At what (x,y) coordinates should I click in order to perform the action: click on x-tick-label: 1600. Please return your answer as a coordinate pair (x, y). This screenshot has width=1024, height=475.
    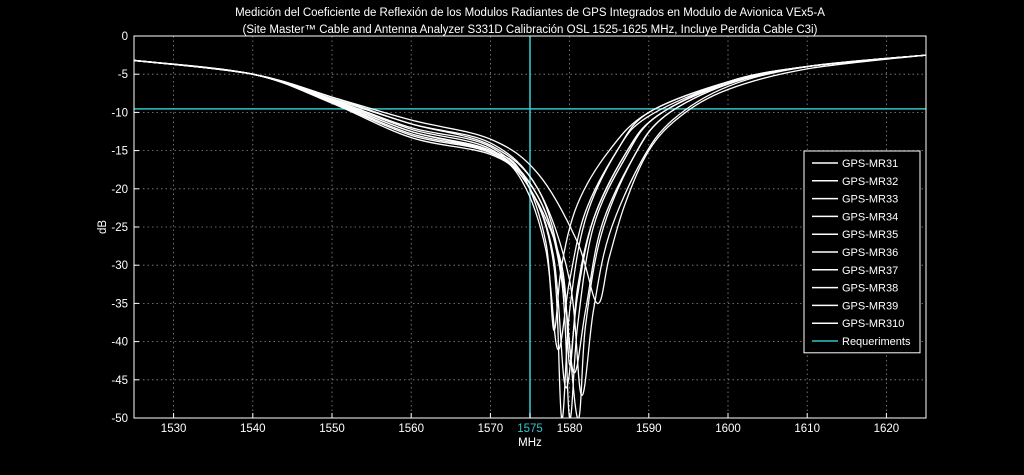
    Looking at the image, I should click on (728, 429).